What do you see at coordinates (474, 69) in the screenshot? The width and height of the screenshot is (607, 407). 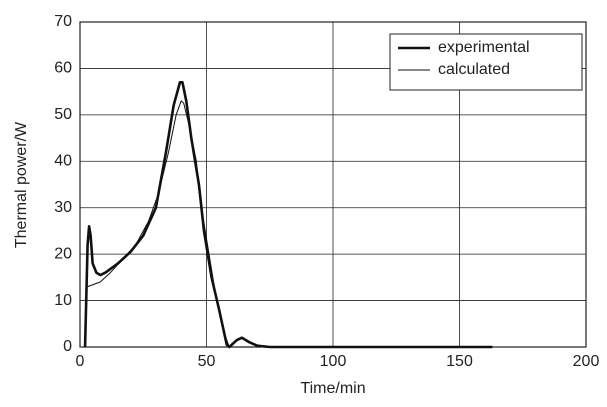 I see `legend-label: calculated` at bounding box center [474, 69].